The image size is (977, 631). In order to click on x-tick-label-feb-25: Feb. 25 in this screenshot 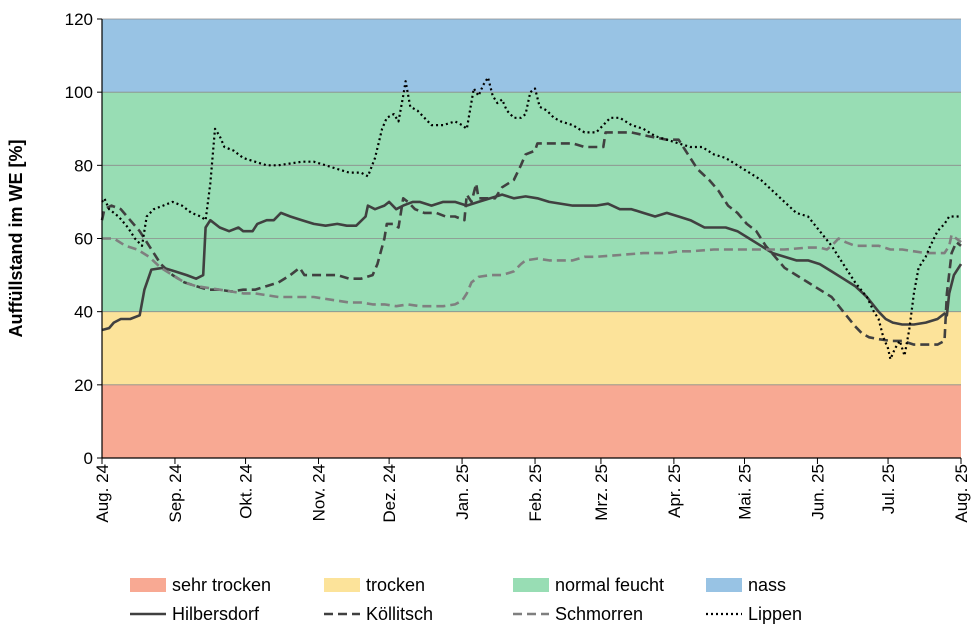, I will do `click(535, 493)`.